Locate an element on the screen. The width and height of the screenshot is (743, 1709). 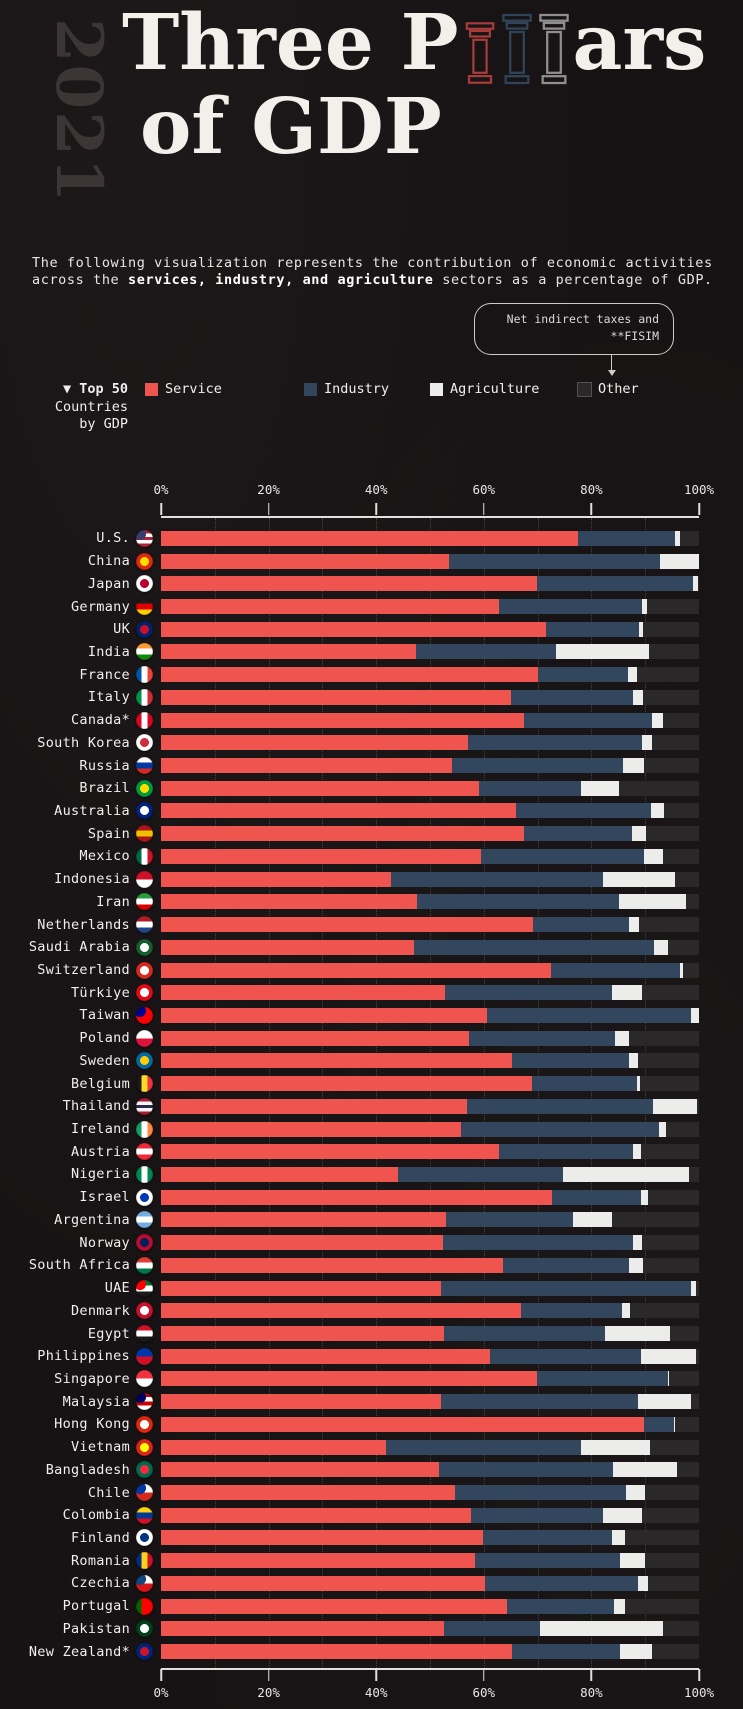
country-row: Türkiye is located at coordinates (371, 992).